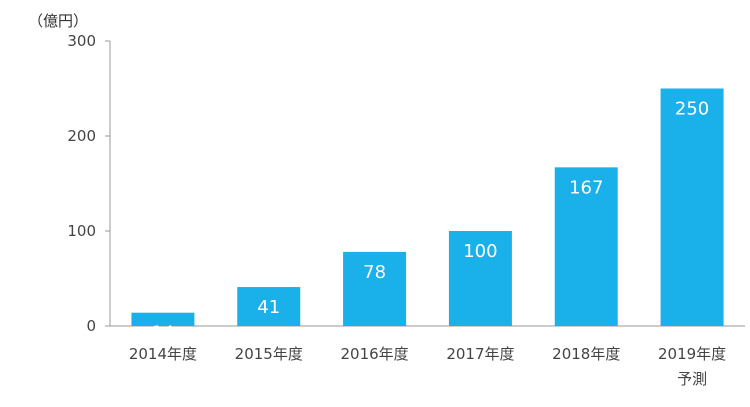 This screenshot has width=750, height=407. I want to click on y-axis-ticks: 0 100 200 300, so click(88, 183).